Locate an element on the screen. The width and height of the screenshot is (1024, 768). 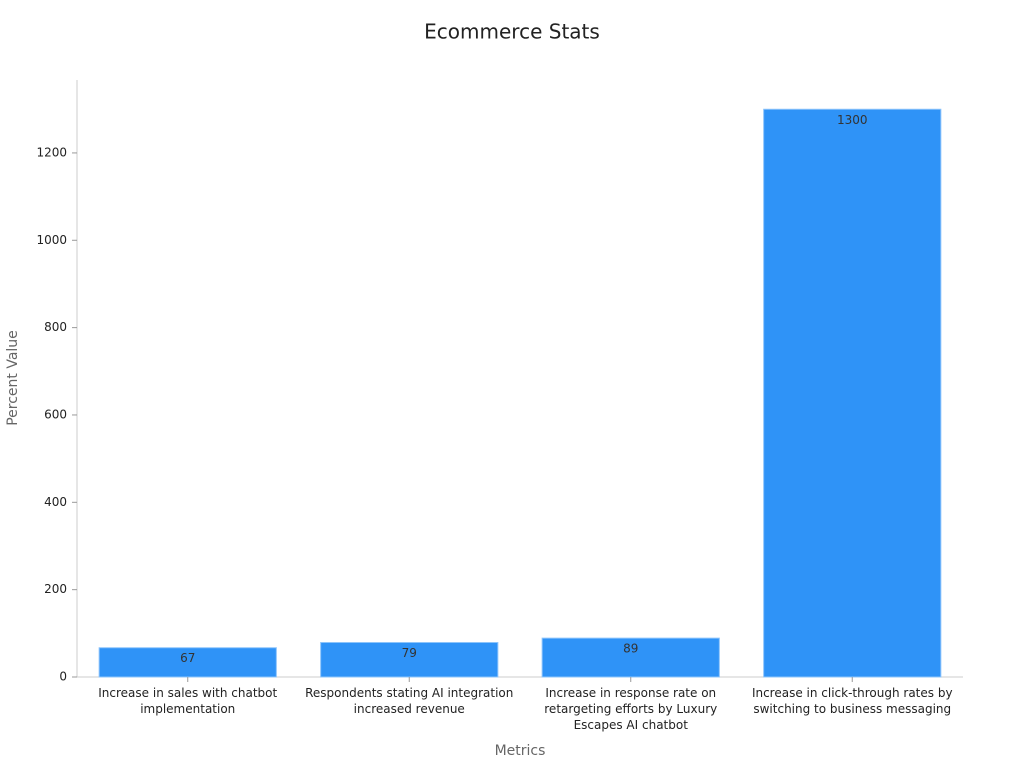
y-axis-label: Percent Value is located at coordinates (13, 378).